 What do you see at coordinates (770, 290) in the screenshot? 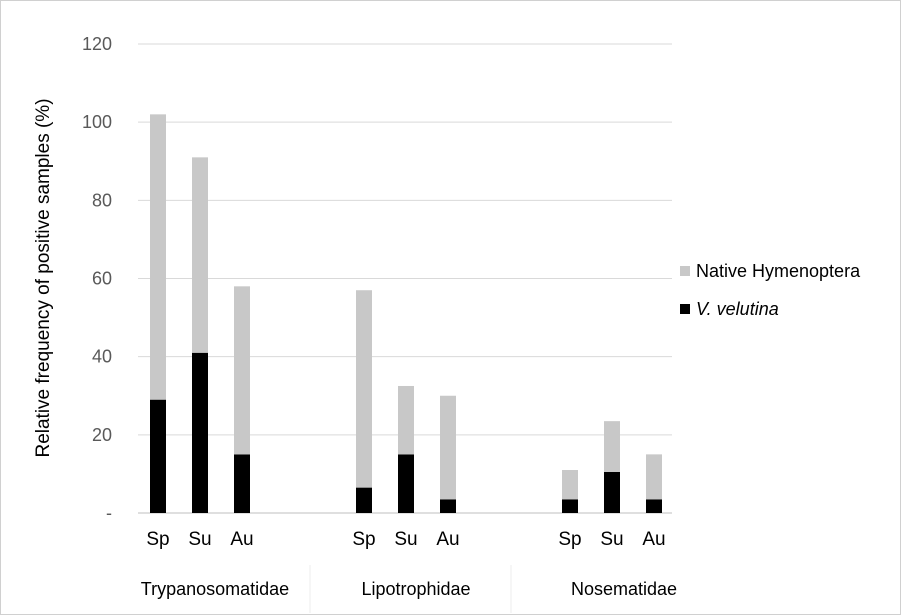
I see `legend: Native Hymenoptera V. velutina` at bounding box center [770, 290].